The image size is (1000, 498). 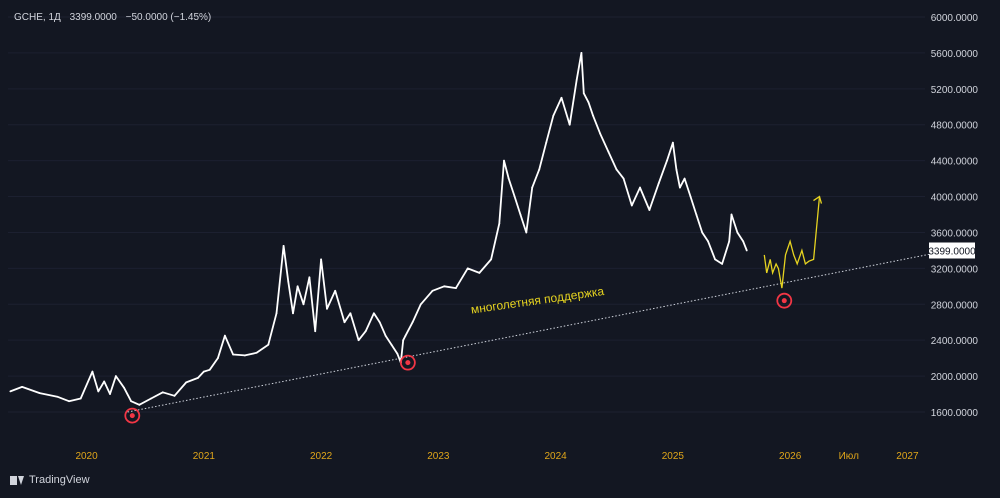 I want to click on symbol-legend: GCHE, 1Д 3399.0000 −50.0000 (−1.45%), so click(x=112, y=17).